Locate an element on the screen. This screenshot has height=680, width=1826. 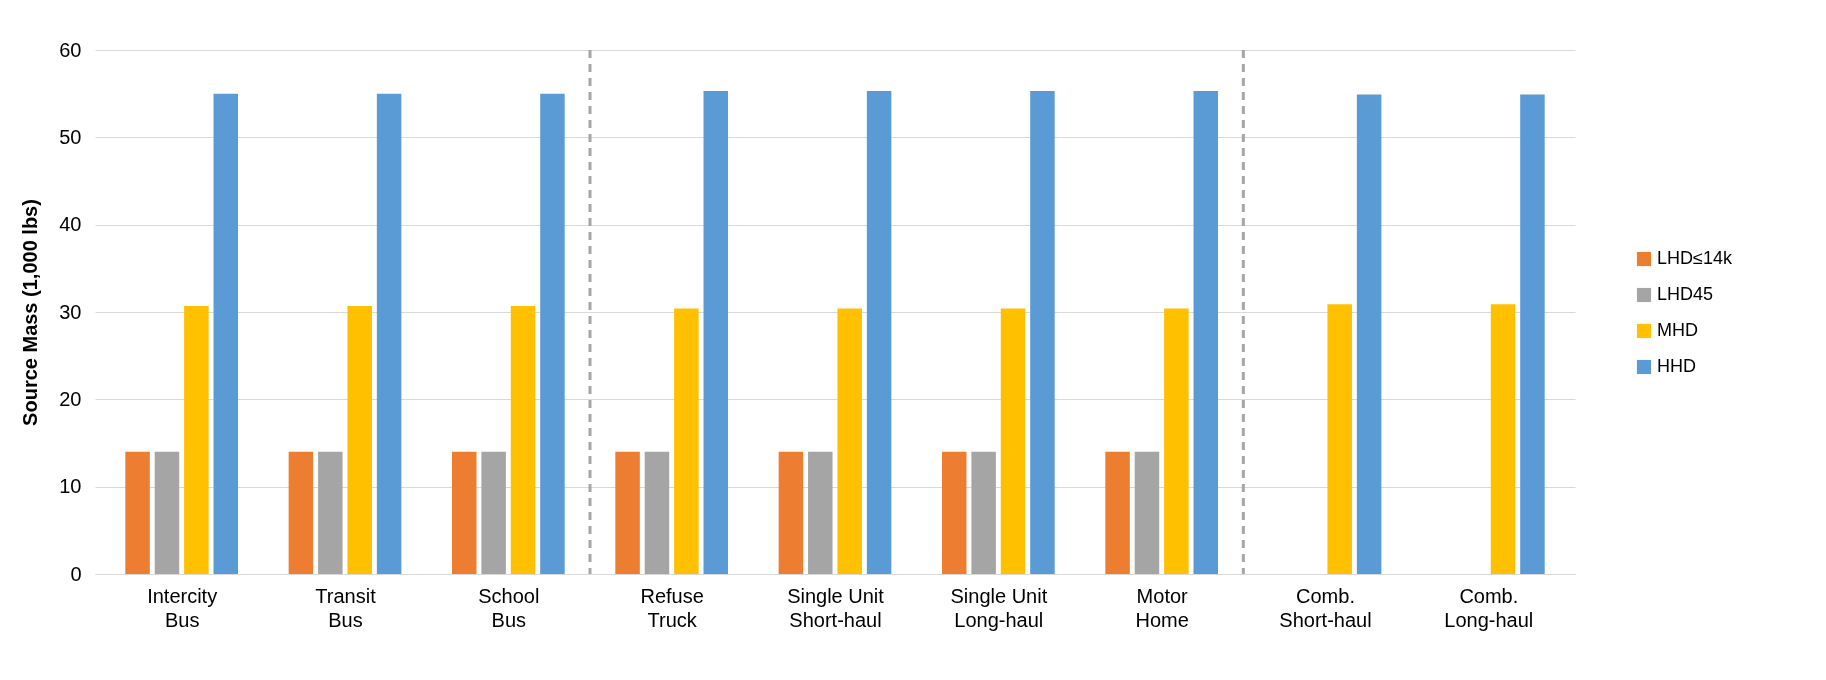
x-tick-label: Refuse Truck is located at coordinates (672, 607).